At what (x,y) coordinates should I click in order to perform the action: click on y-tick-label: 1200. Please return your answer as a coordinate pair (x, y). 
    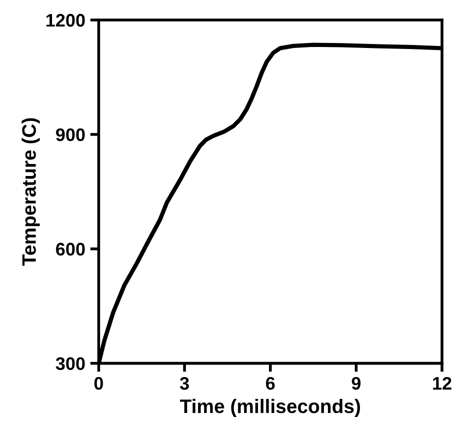
    Looking at the image, I should click on (65, 20).